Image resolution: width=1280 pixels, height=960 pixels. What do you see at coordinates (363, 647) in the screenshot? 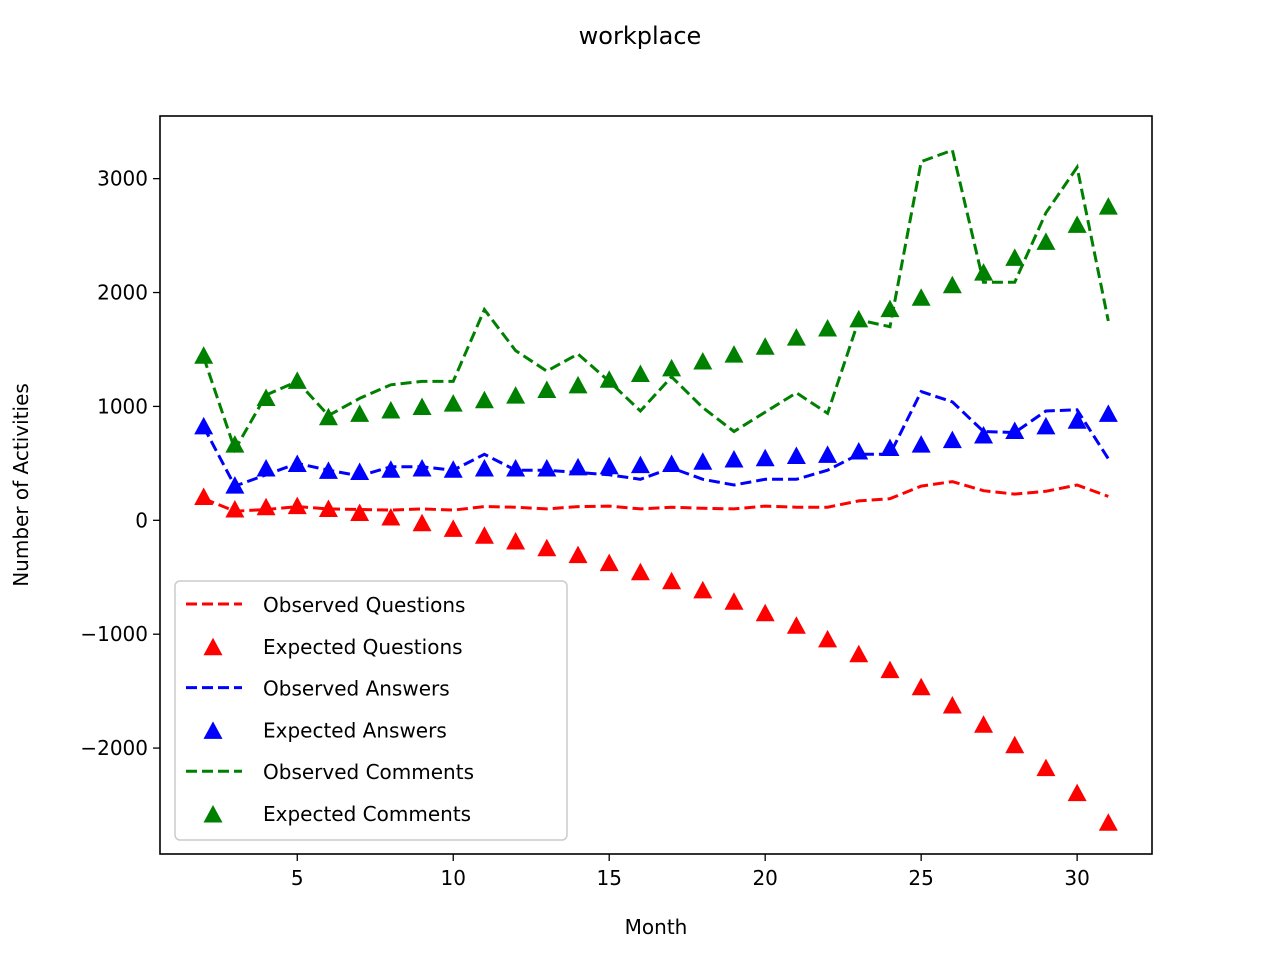
I see `legend-label: Expected Questions` at bounding box center [363, 647].